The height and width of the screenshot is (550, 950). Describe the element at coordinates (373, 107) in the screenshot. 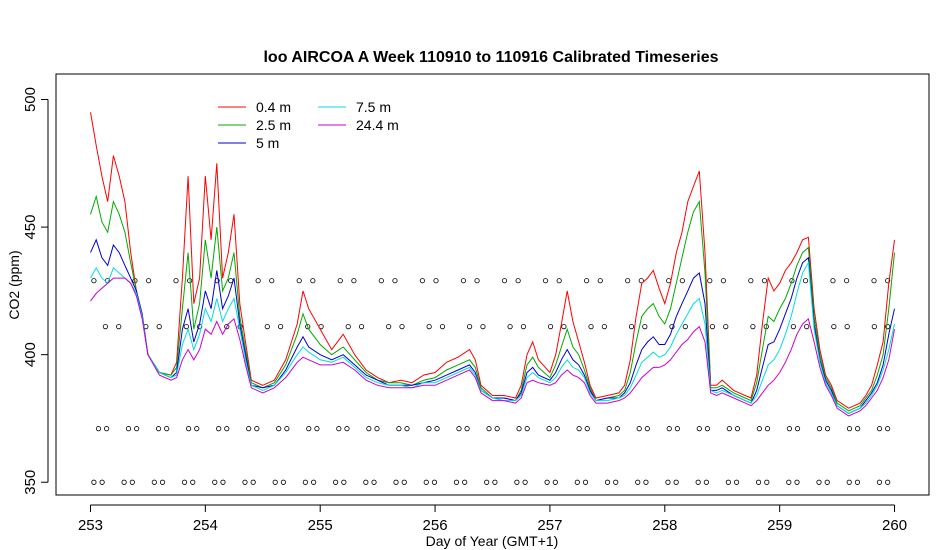

I see `legend-label: 7.5 m` at that location.